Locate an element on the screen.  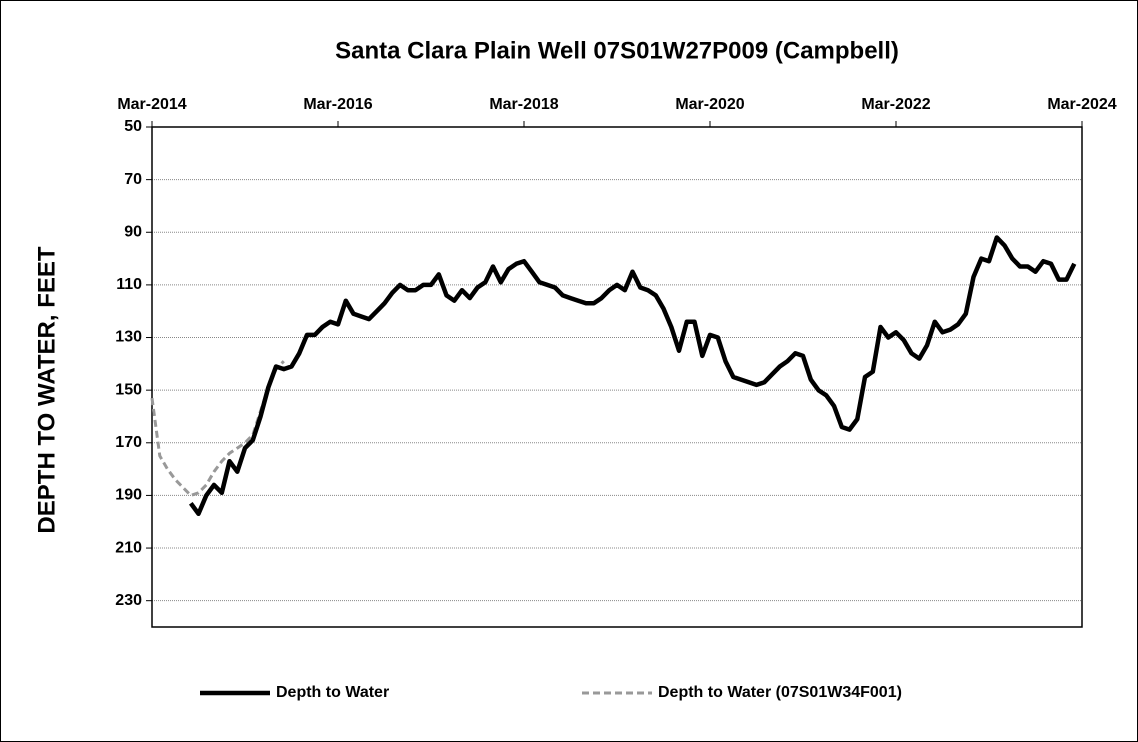
y-tick-label: 110 is located at coordinates (129, 284).